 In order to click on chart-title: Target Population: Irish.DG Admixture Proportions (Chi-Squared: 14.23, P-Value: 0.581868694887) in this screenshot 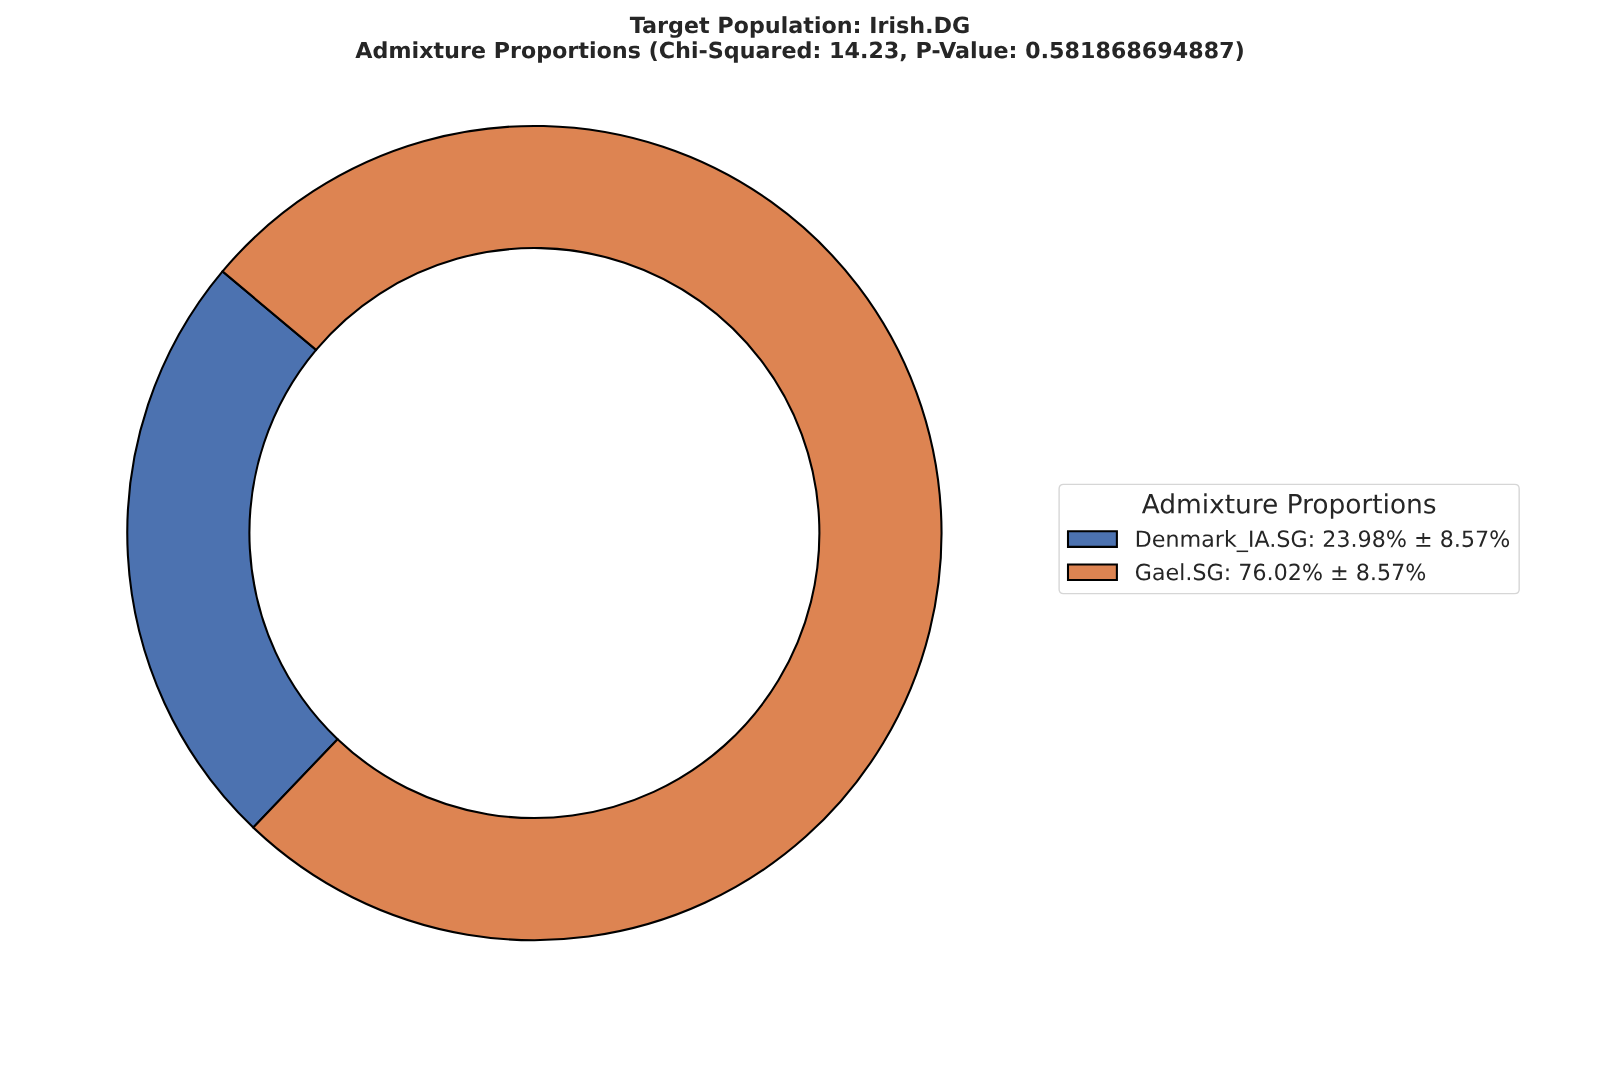, I will do `click(799, 39)`.